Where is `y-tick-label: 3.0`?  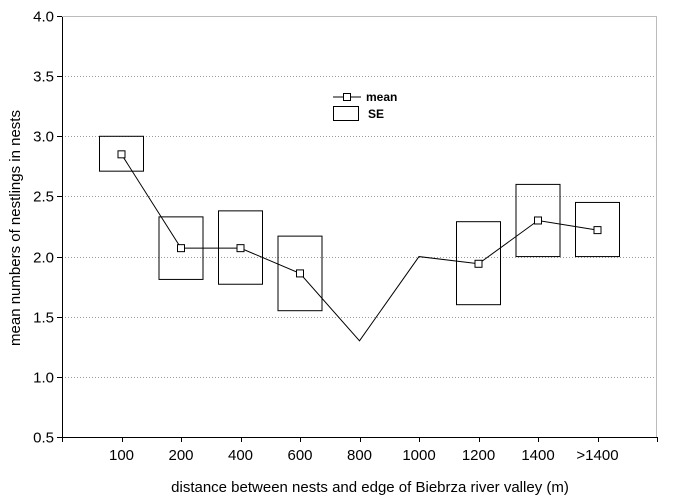 y-tick-label: 3.0 is located at coordinates (43, 137).